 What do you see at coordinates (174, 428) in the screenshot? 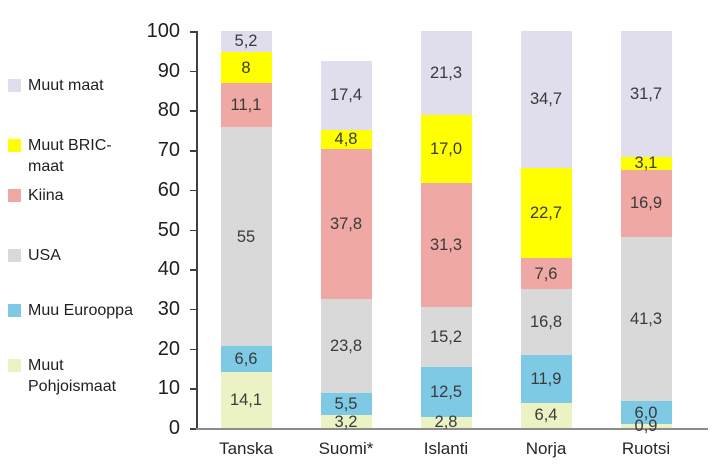
I see `y-axis-tick-label: 0` at bounding box center [174, 428].